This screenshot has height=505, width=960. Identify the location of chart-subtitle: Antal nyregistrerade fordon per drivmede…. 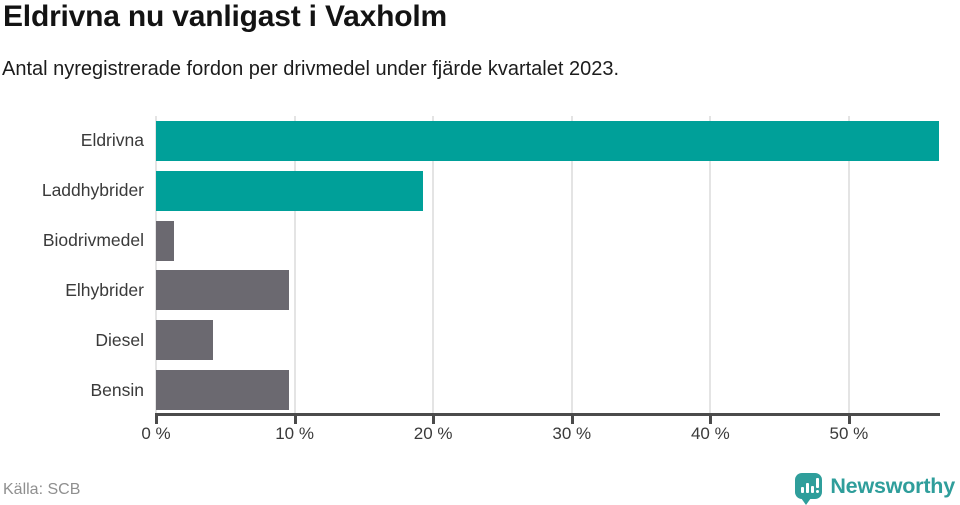
(311, 69).